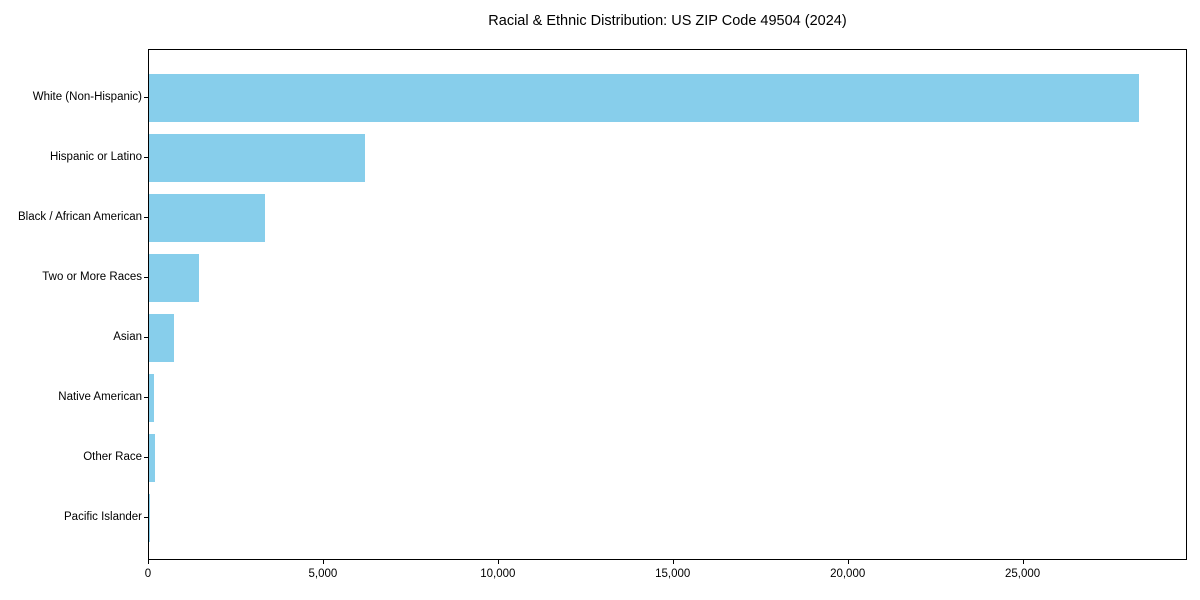  What do you see at coordinates (80, 217) in the screenshot?
I see `y-axis-label: Black / African American` at bounding box center [80, 217].